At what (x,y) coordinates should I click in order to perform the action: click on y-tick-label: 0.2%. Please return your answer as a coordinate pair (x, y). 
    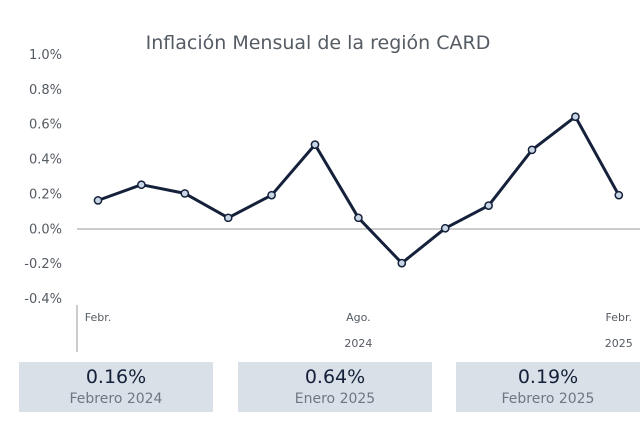
    Looking at the image, I should click on (45, 194).